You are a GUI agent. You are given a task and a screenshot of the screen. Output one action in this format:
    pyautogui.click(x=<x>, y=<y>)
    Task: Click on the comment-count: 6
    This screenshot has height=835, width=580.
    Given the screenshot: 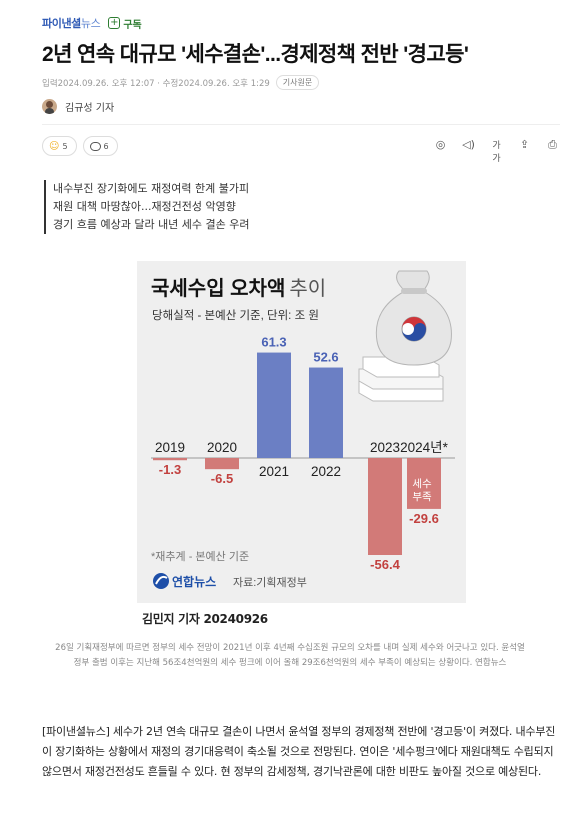 What is the action you would take?
    pyautogui.click(x=106, y=146)
    